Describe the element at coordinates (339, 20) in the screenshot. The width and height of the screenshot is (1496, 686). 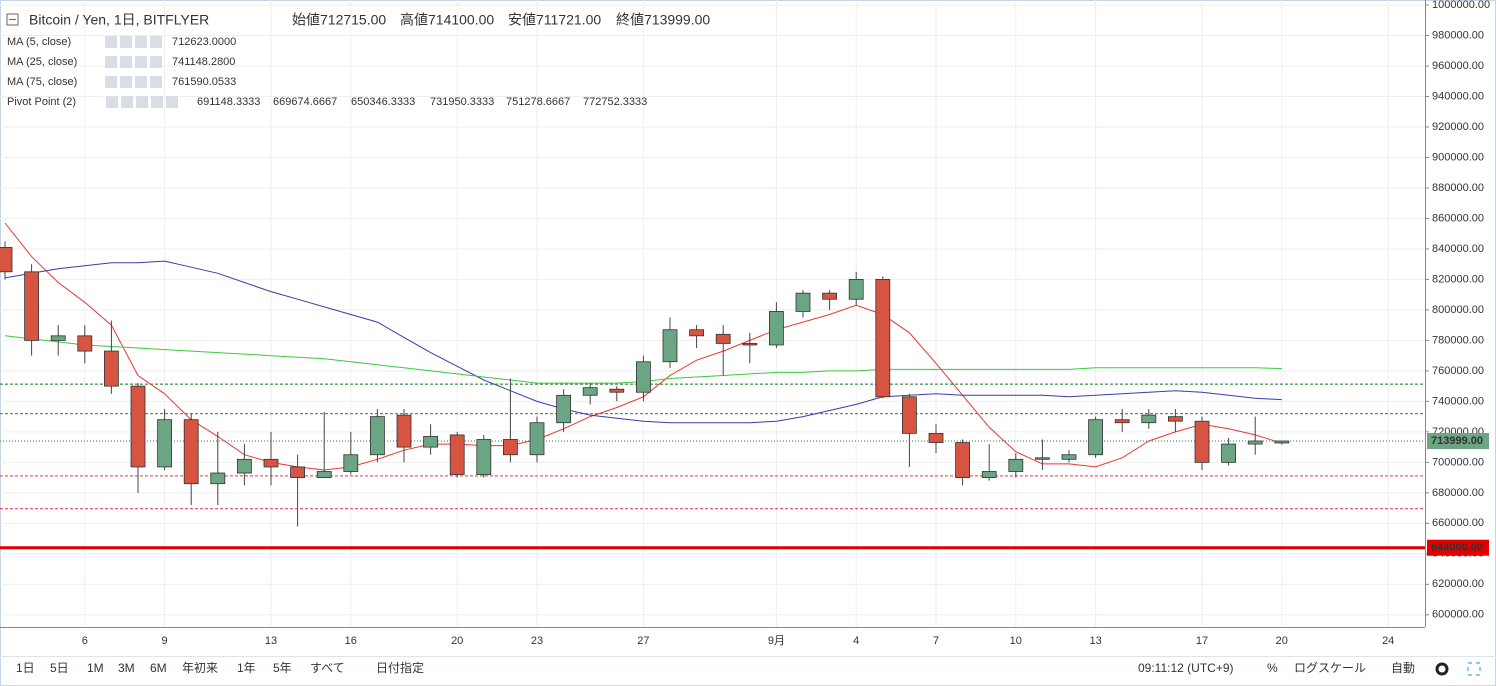
I see `ohlc-value: 始値712715.00` at that location.